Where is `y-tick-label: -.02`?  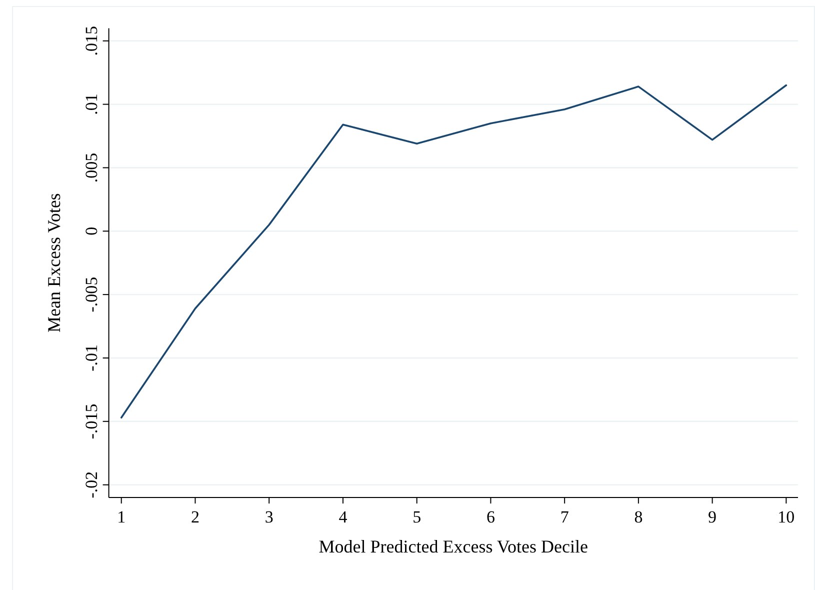
y-tick-label: -.02 is located at coordinates (91, 484).